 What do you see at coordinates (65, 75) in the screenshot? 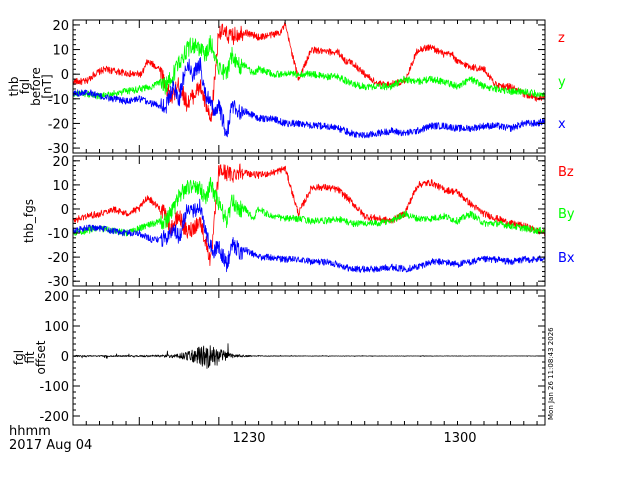
I see `y-tick-label-0-0: 0` at bounding box center [65, 75].